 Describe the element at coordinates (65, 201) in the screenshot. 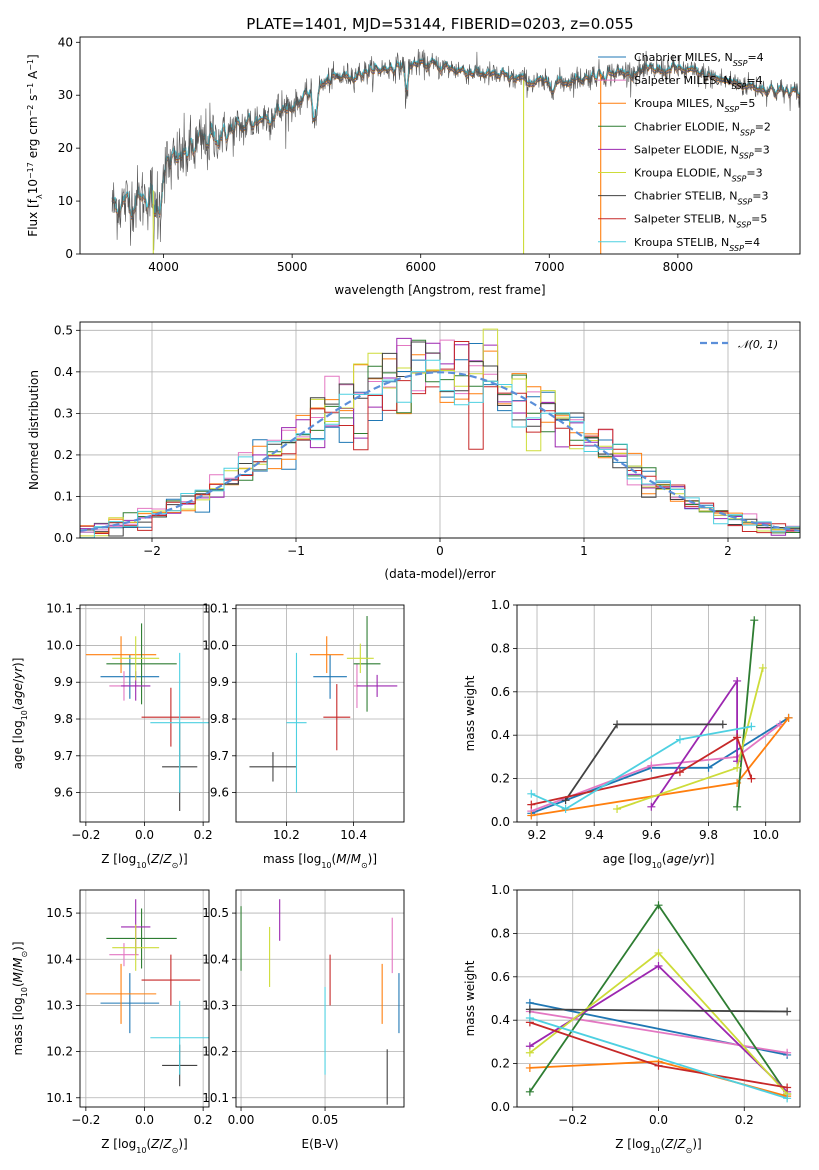

I see `y-tick-label: 10` at that location.